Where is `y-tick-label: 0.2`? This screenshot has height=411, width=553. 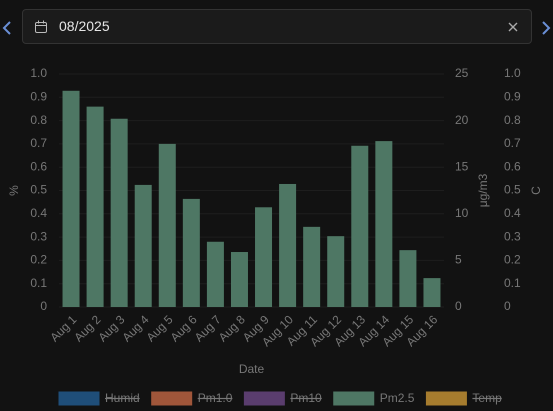 y-tick-label: 0.2 is located at coordinates (38, 260).